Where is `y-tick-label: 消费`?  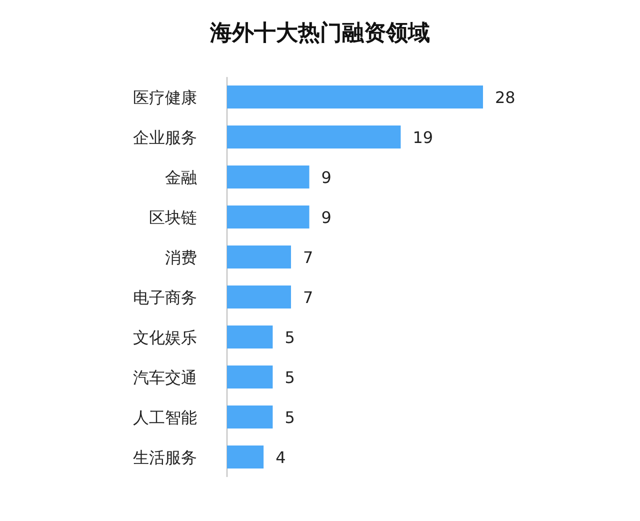
y-tick-label: 消费 is located at coordinates (181, 257).